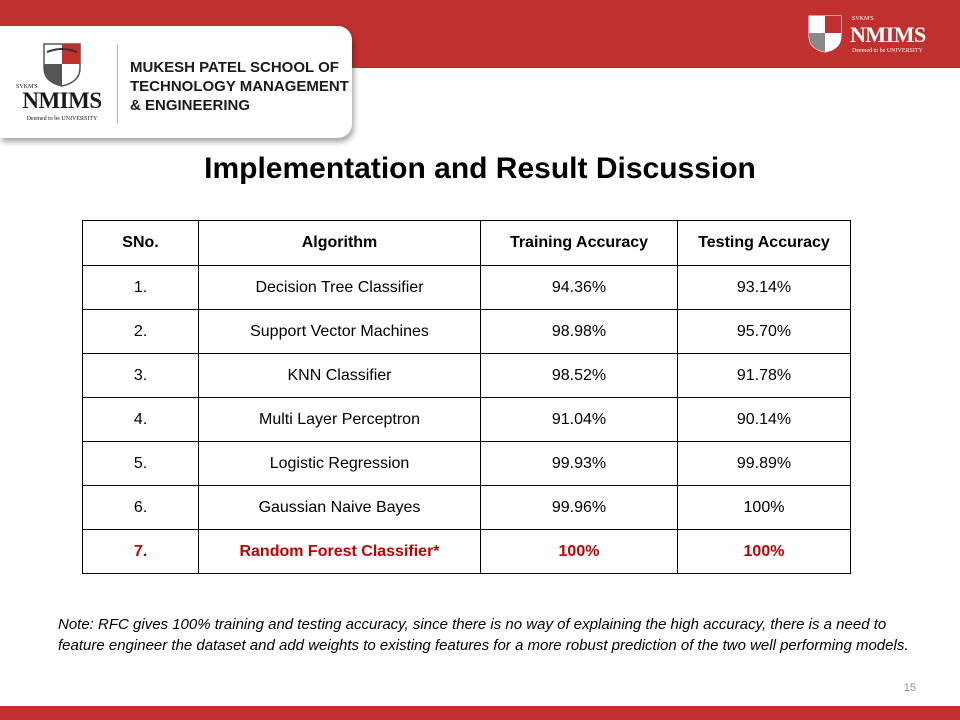  What do you see at coordinates (140, 419) in the screenshot?
I see `cell-sno: 4.` at bounding box center [140, 419].